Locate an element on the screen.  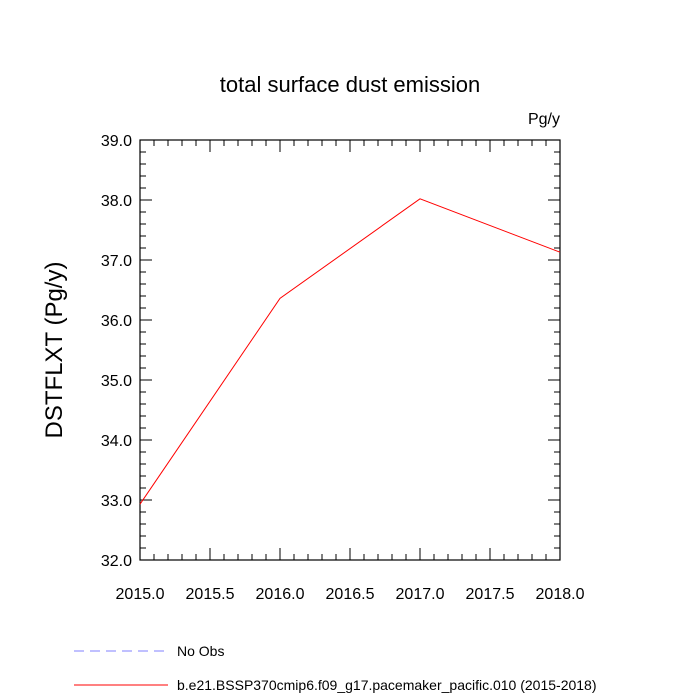
x-tick-label: 2017.5 is located at coordinates (490, 594).